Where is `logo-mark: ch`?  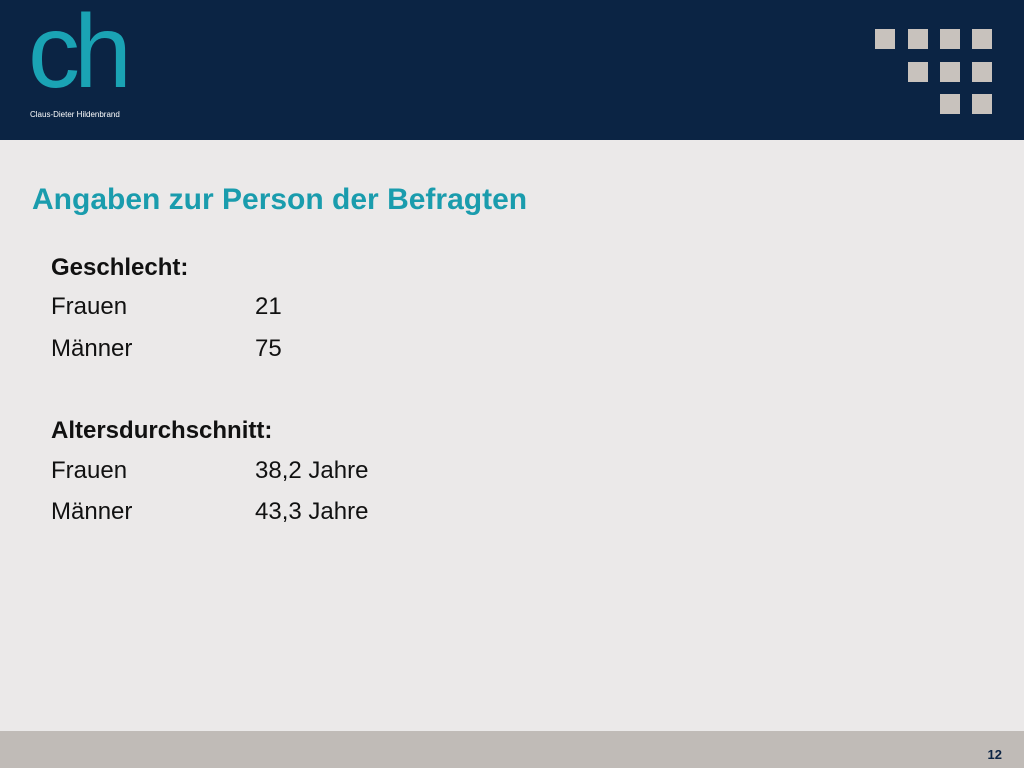
logo-mark: ch is located at coordinates (80, 55).